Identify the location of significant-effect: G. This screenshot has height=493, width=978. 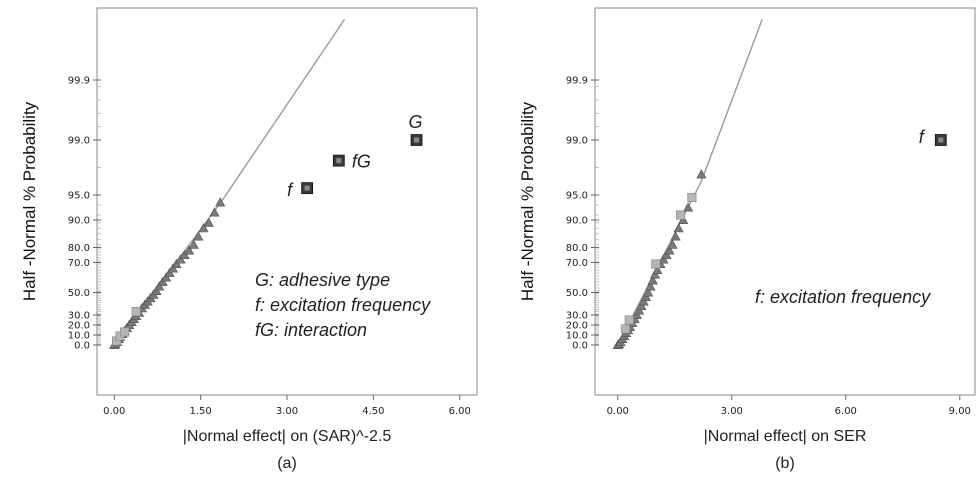
(416, 129).